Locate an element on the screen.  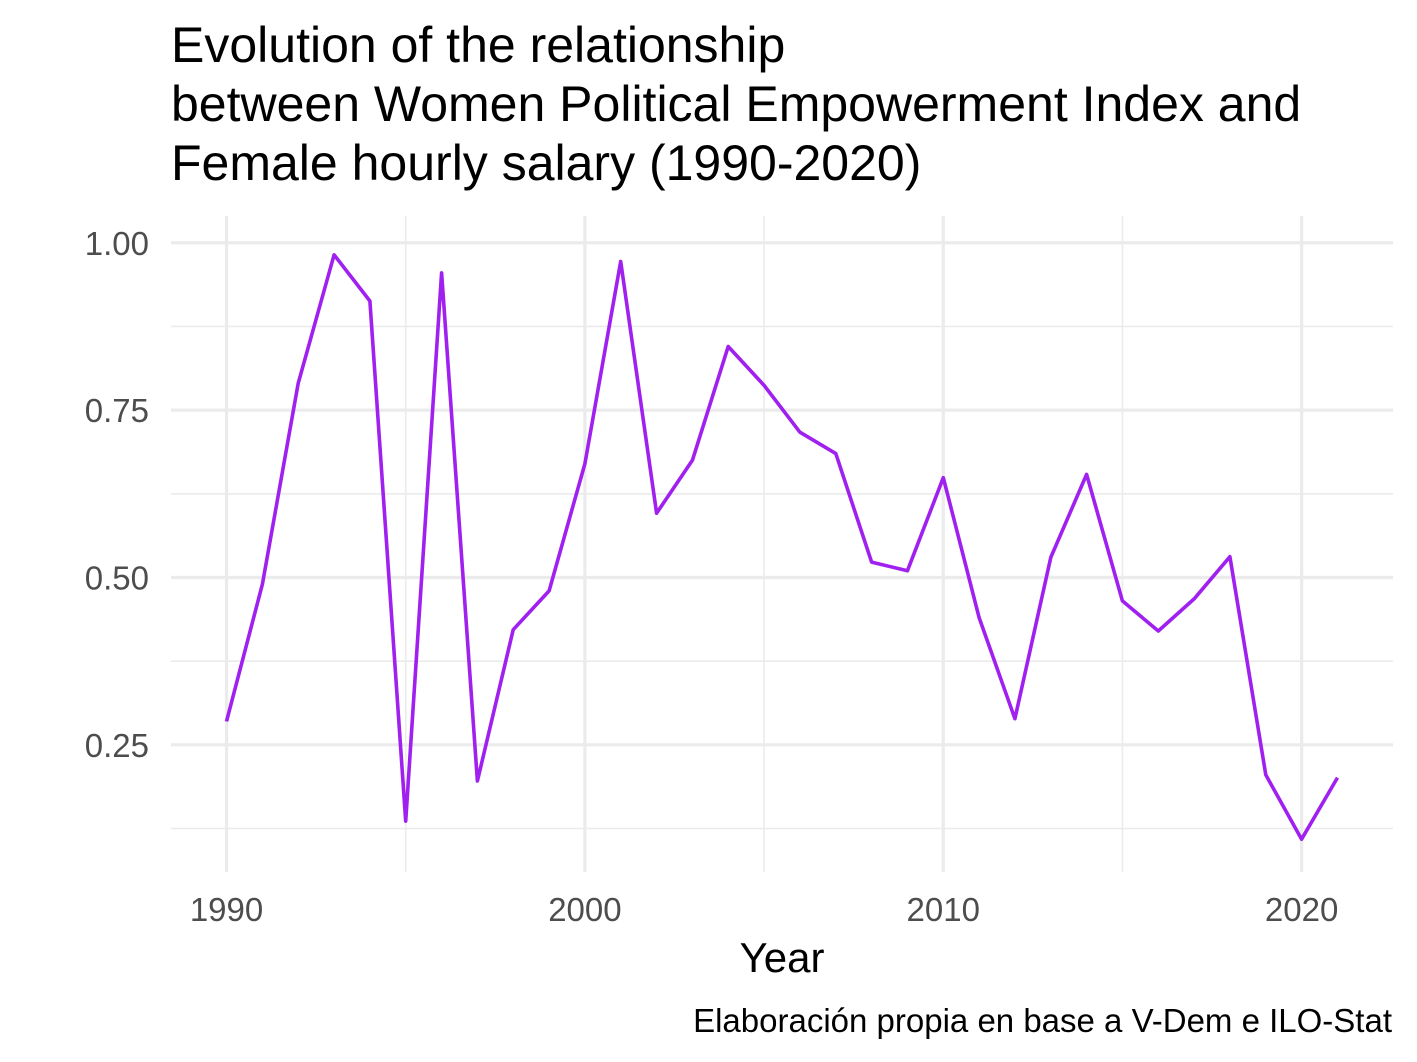
title-line-1: Evolution of the relationship is located at coordinates (478, 45).